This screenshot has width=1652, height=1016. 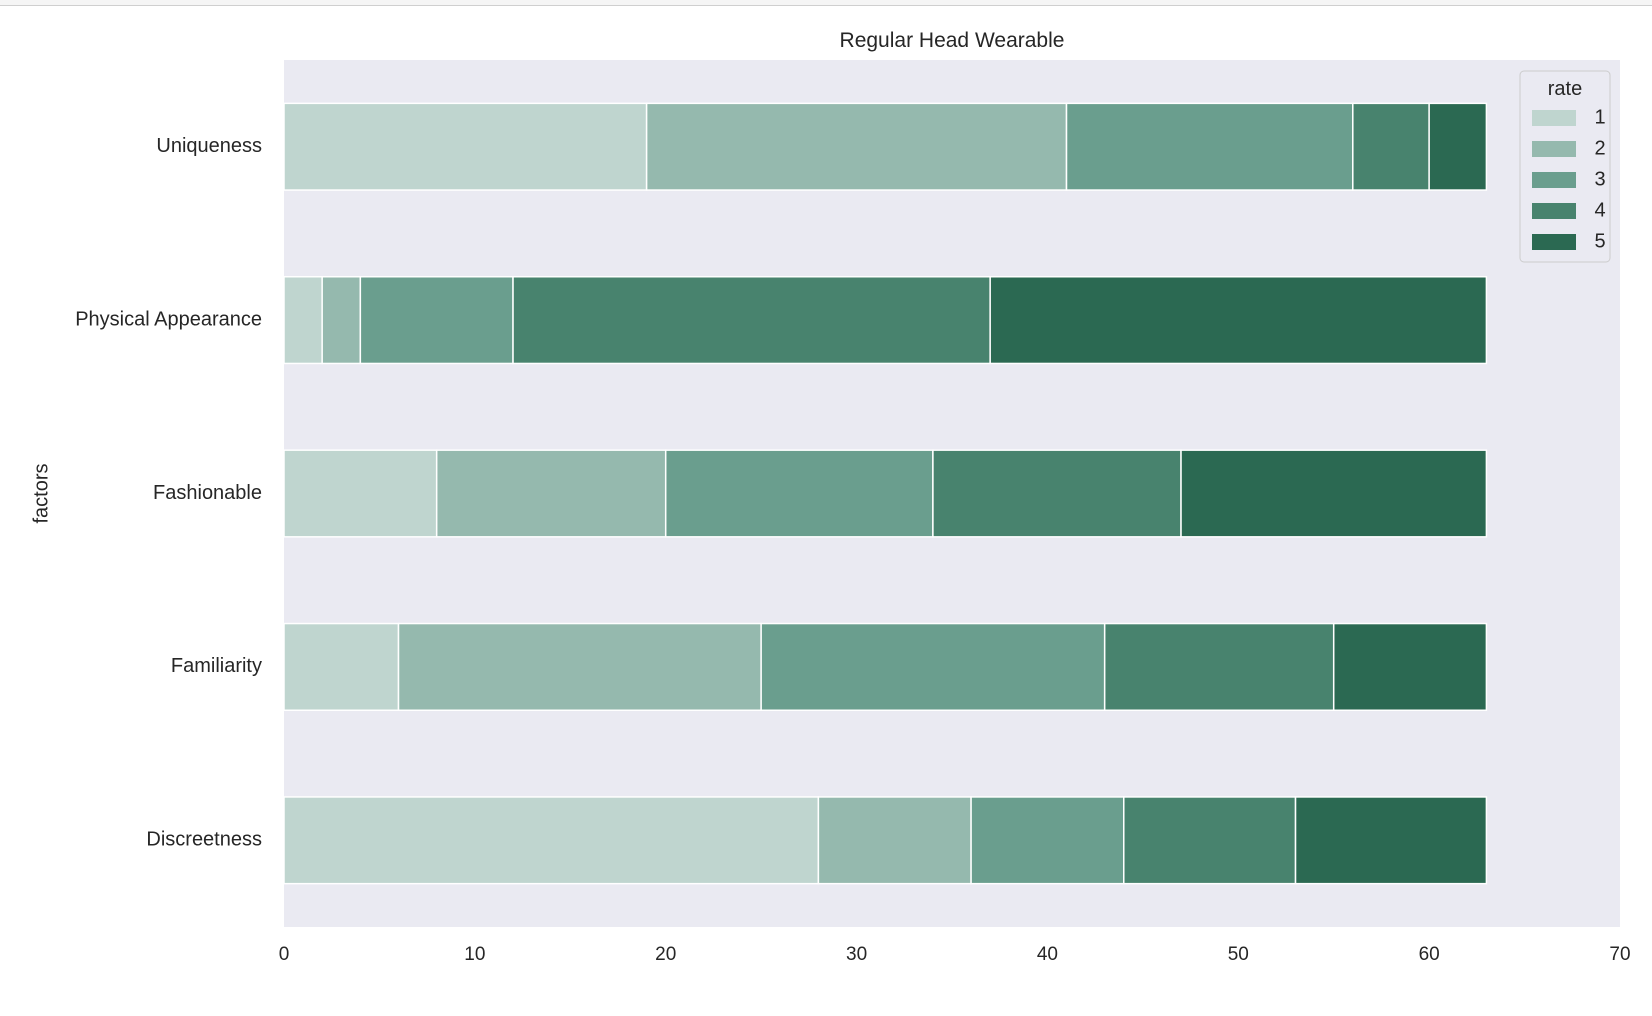 What do you see at coordinates (204, 840) in the screenshot?
I see `y-tick-label: Discreetness` at bounding box center [204, 840].